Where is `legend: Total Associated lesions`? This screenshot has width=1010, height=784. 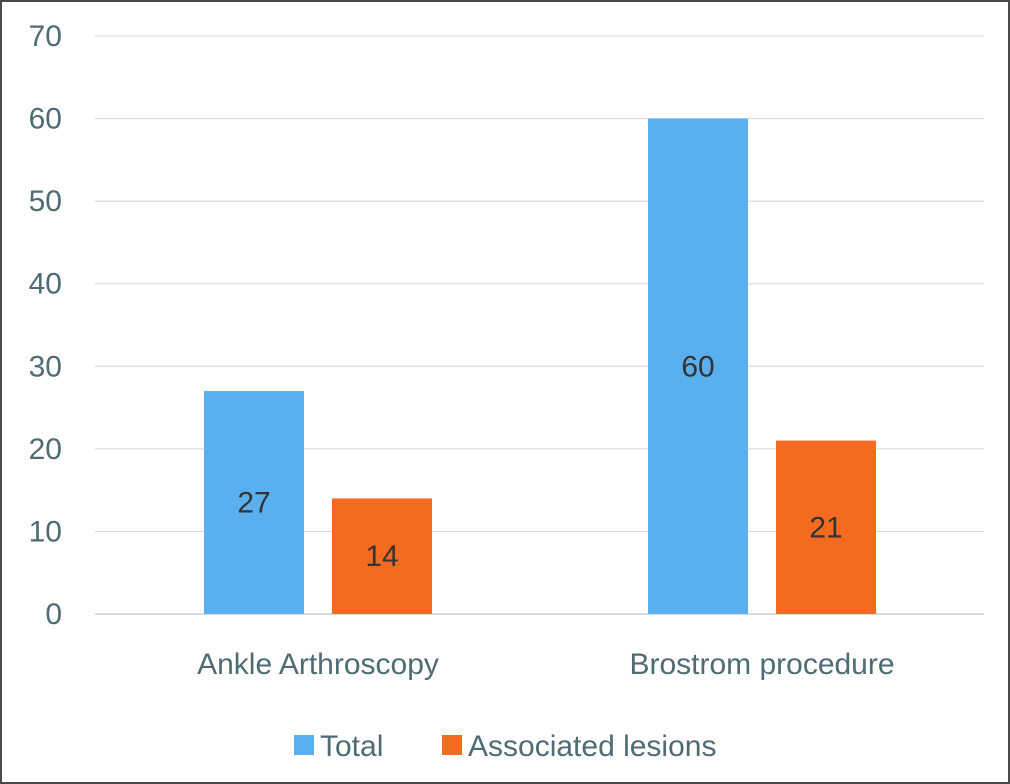 legend: Total Associated lesions is located at coordinates (505, 746).